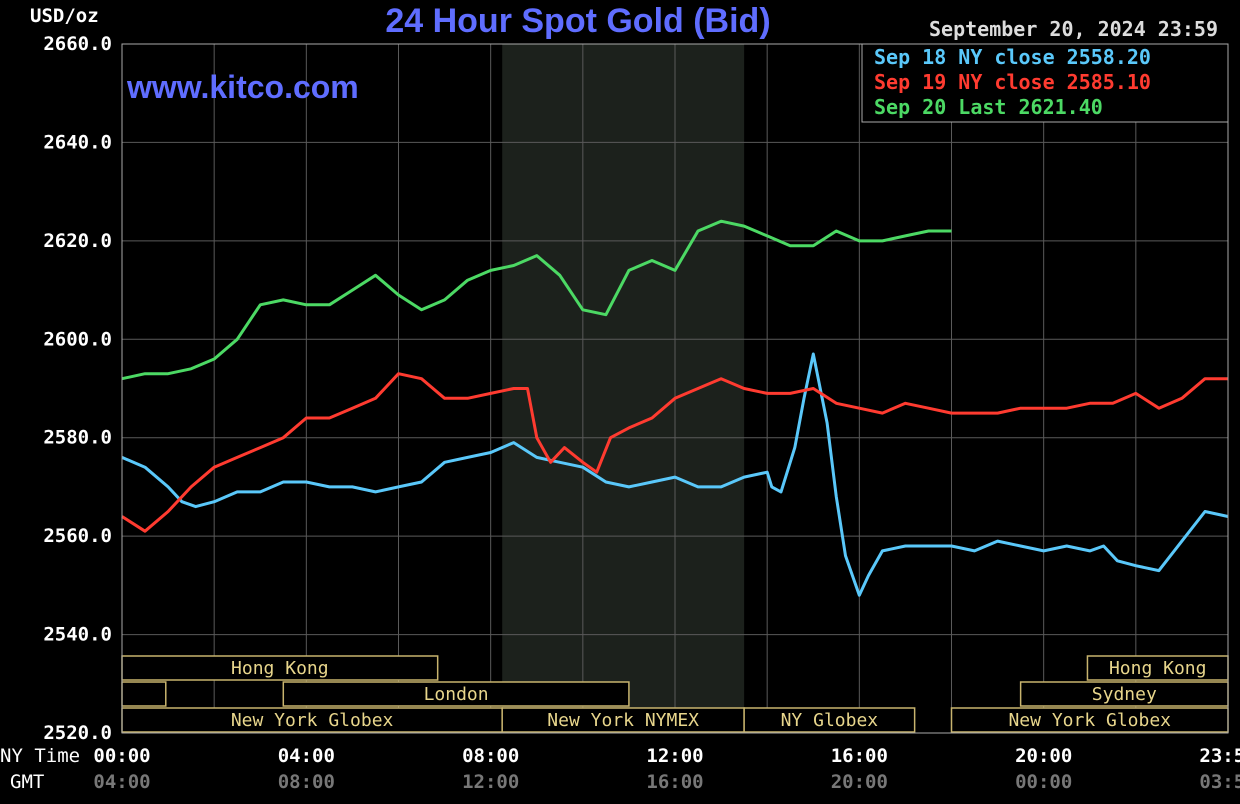  What do you see at coordinates (121, 756) in the screenshot?
I see `x-tick-ny: 00:00` at bounding box center [121, 756].